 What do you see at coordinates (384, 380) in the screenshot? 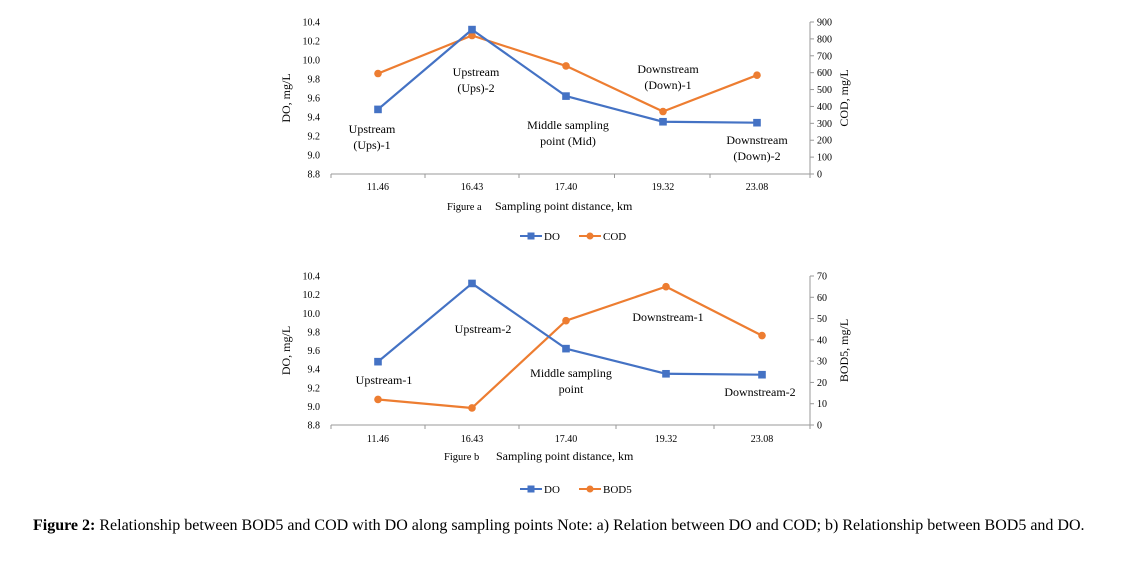
I see `chart-b-annotation: Upstream-1` at bounding box center [384, 380].